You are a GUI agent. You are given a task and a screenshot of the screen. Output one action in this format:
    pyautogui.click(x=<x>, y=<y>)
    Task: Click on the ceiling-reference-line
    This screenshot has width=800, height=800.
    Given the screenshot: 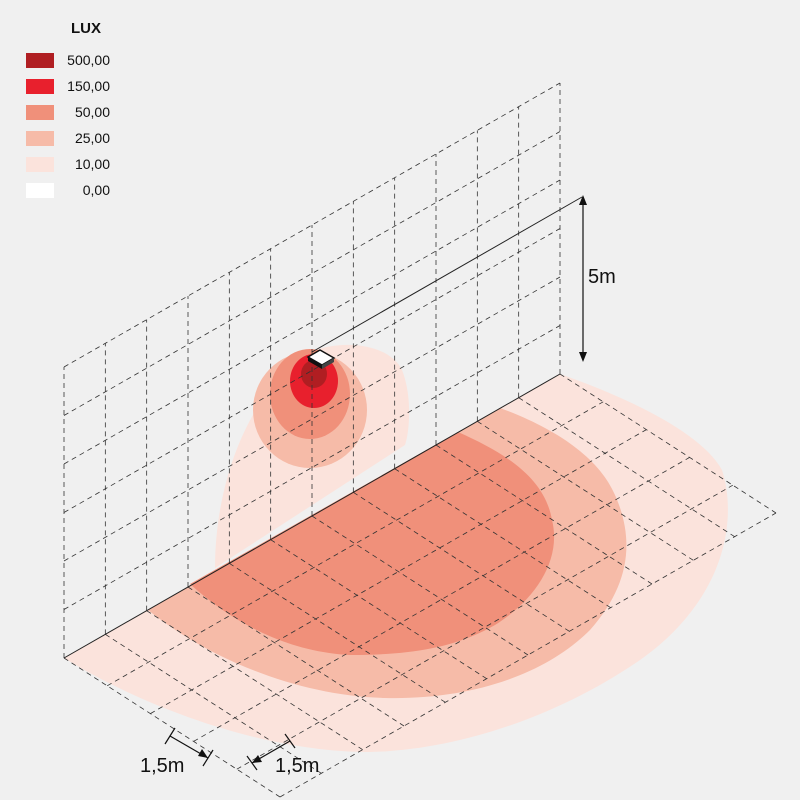 What is the action you would take?
    pyautogui.click(x=447, y=274)
    